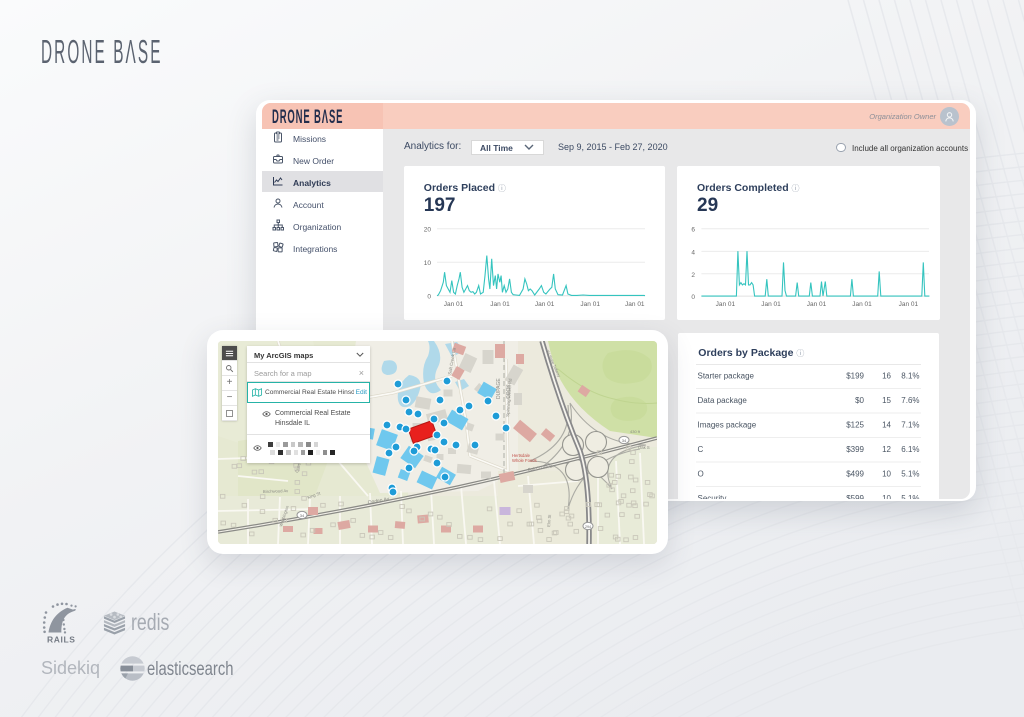  What do you see at coordinates (886, 449) in the screenshot?
I see `svg-text: 12` at bounding box center [886, 449].